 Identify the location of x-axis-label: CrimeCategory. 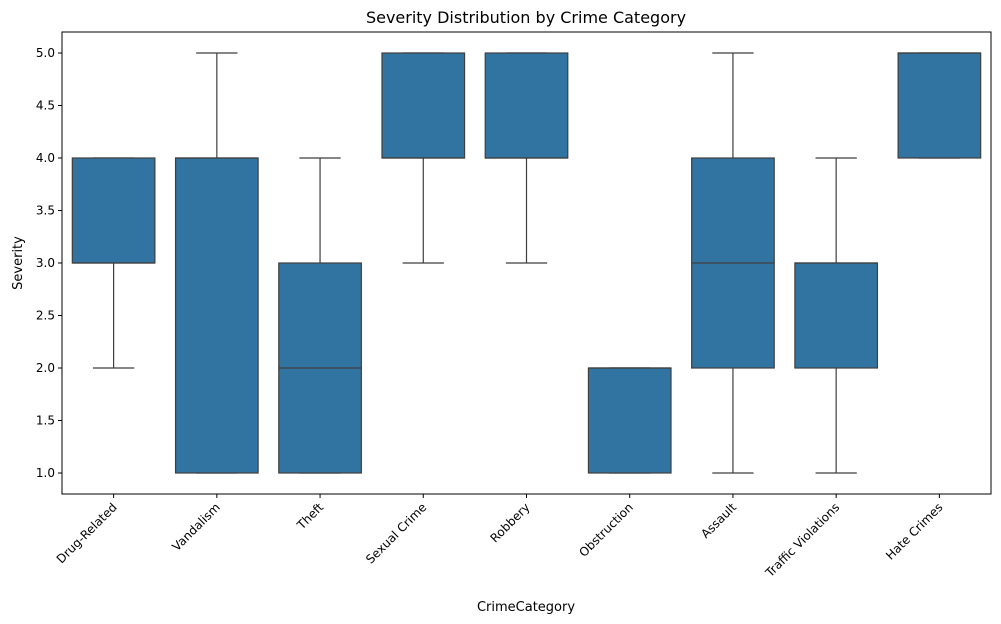
(526, 607).